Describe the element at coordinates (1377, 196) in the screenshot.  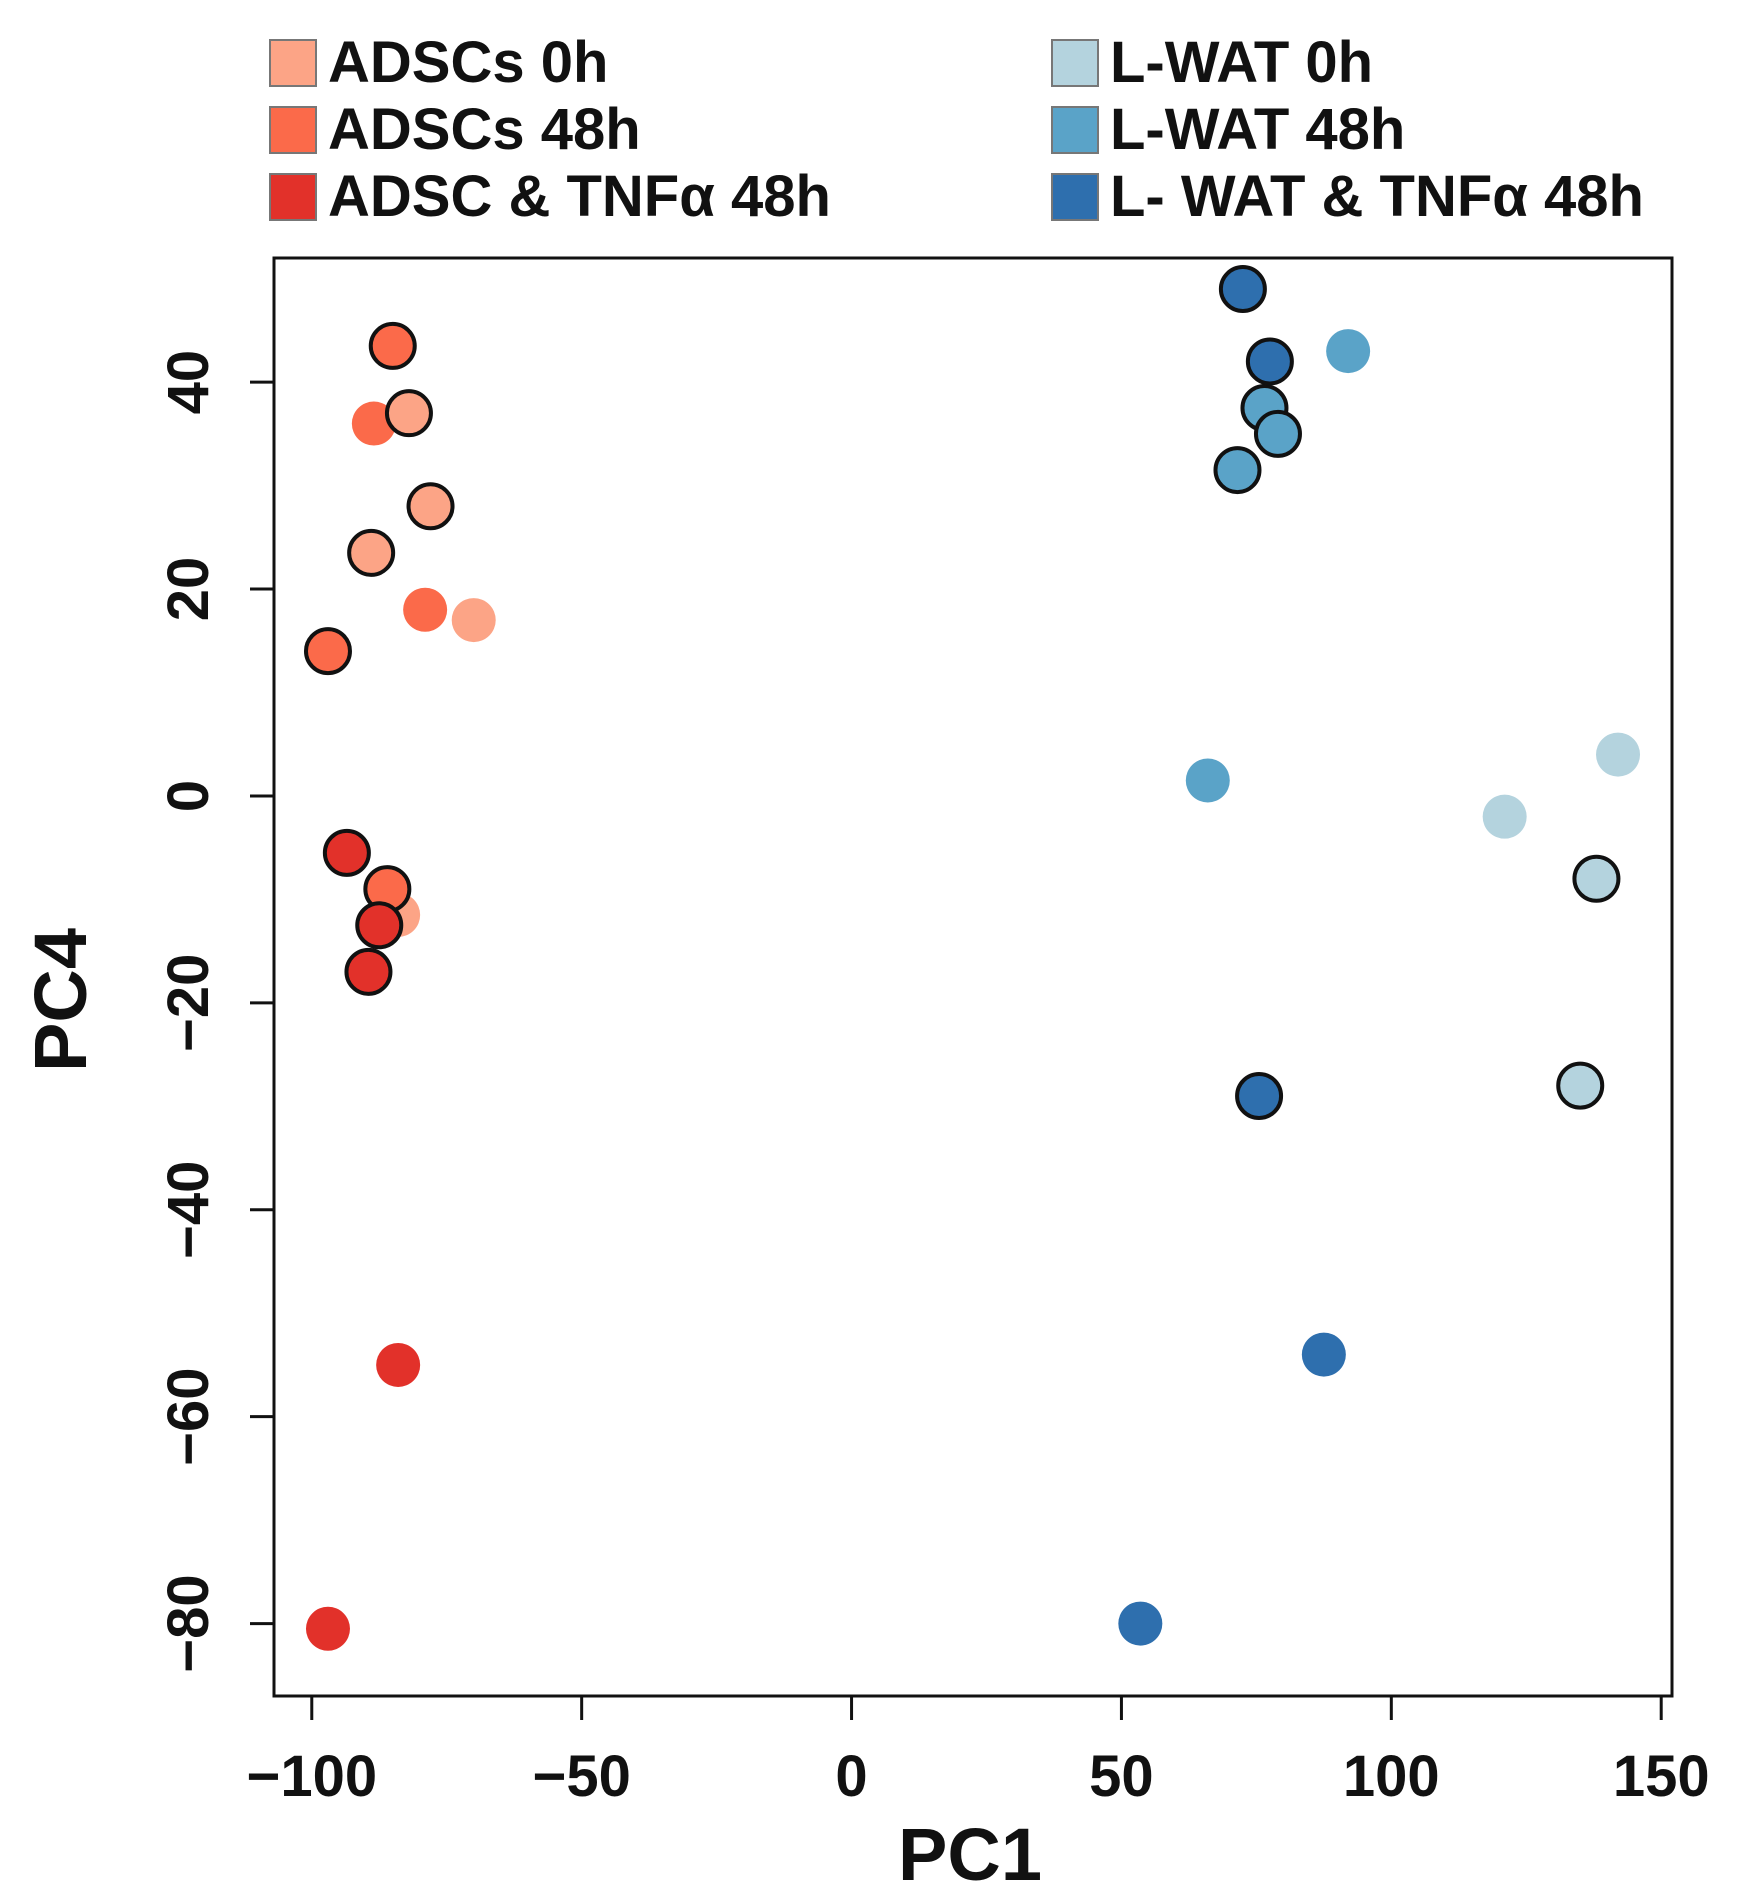
I see `legend-label: L- WAT & TNFα 48h` at that location.